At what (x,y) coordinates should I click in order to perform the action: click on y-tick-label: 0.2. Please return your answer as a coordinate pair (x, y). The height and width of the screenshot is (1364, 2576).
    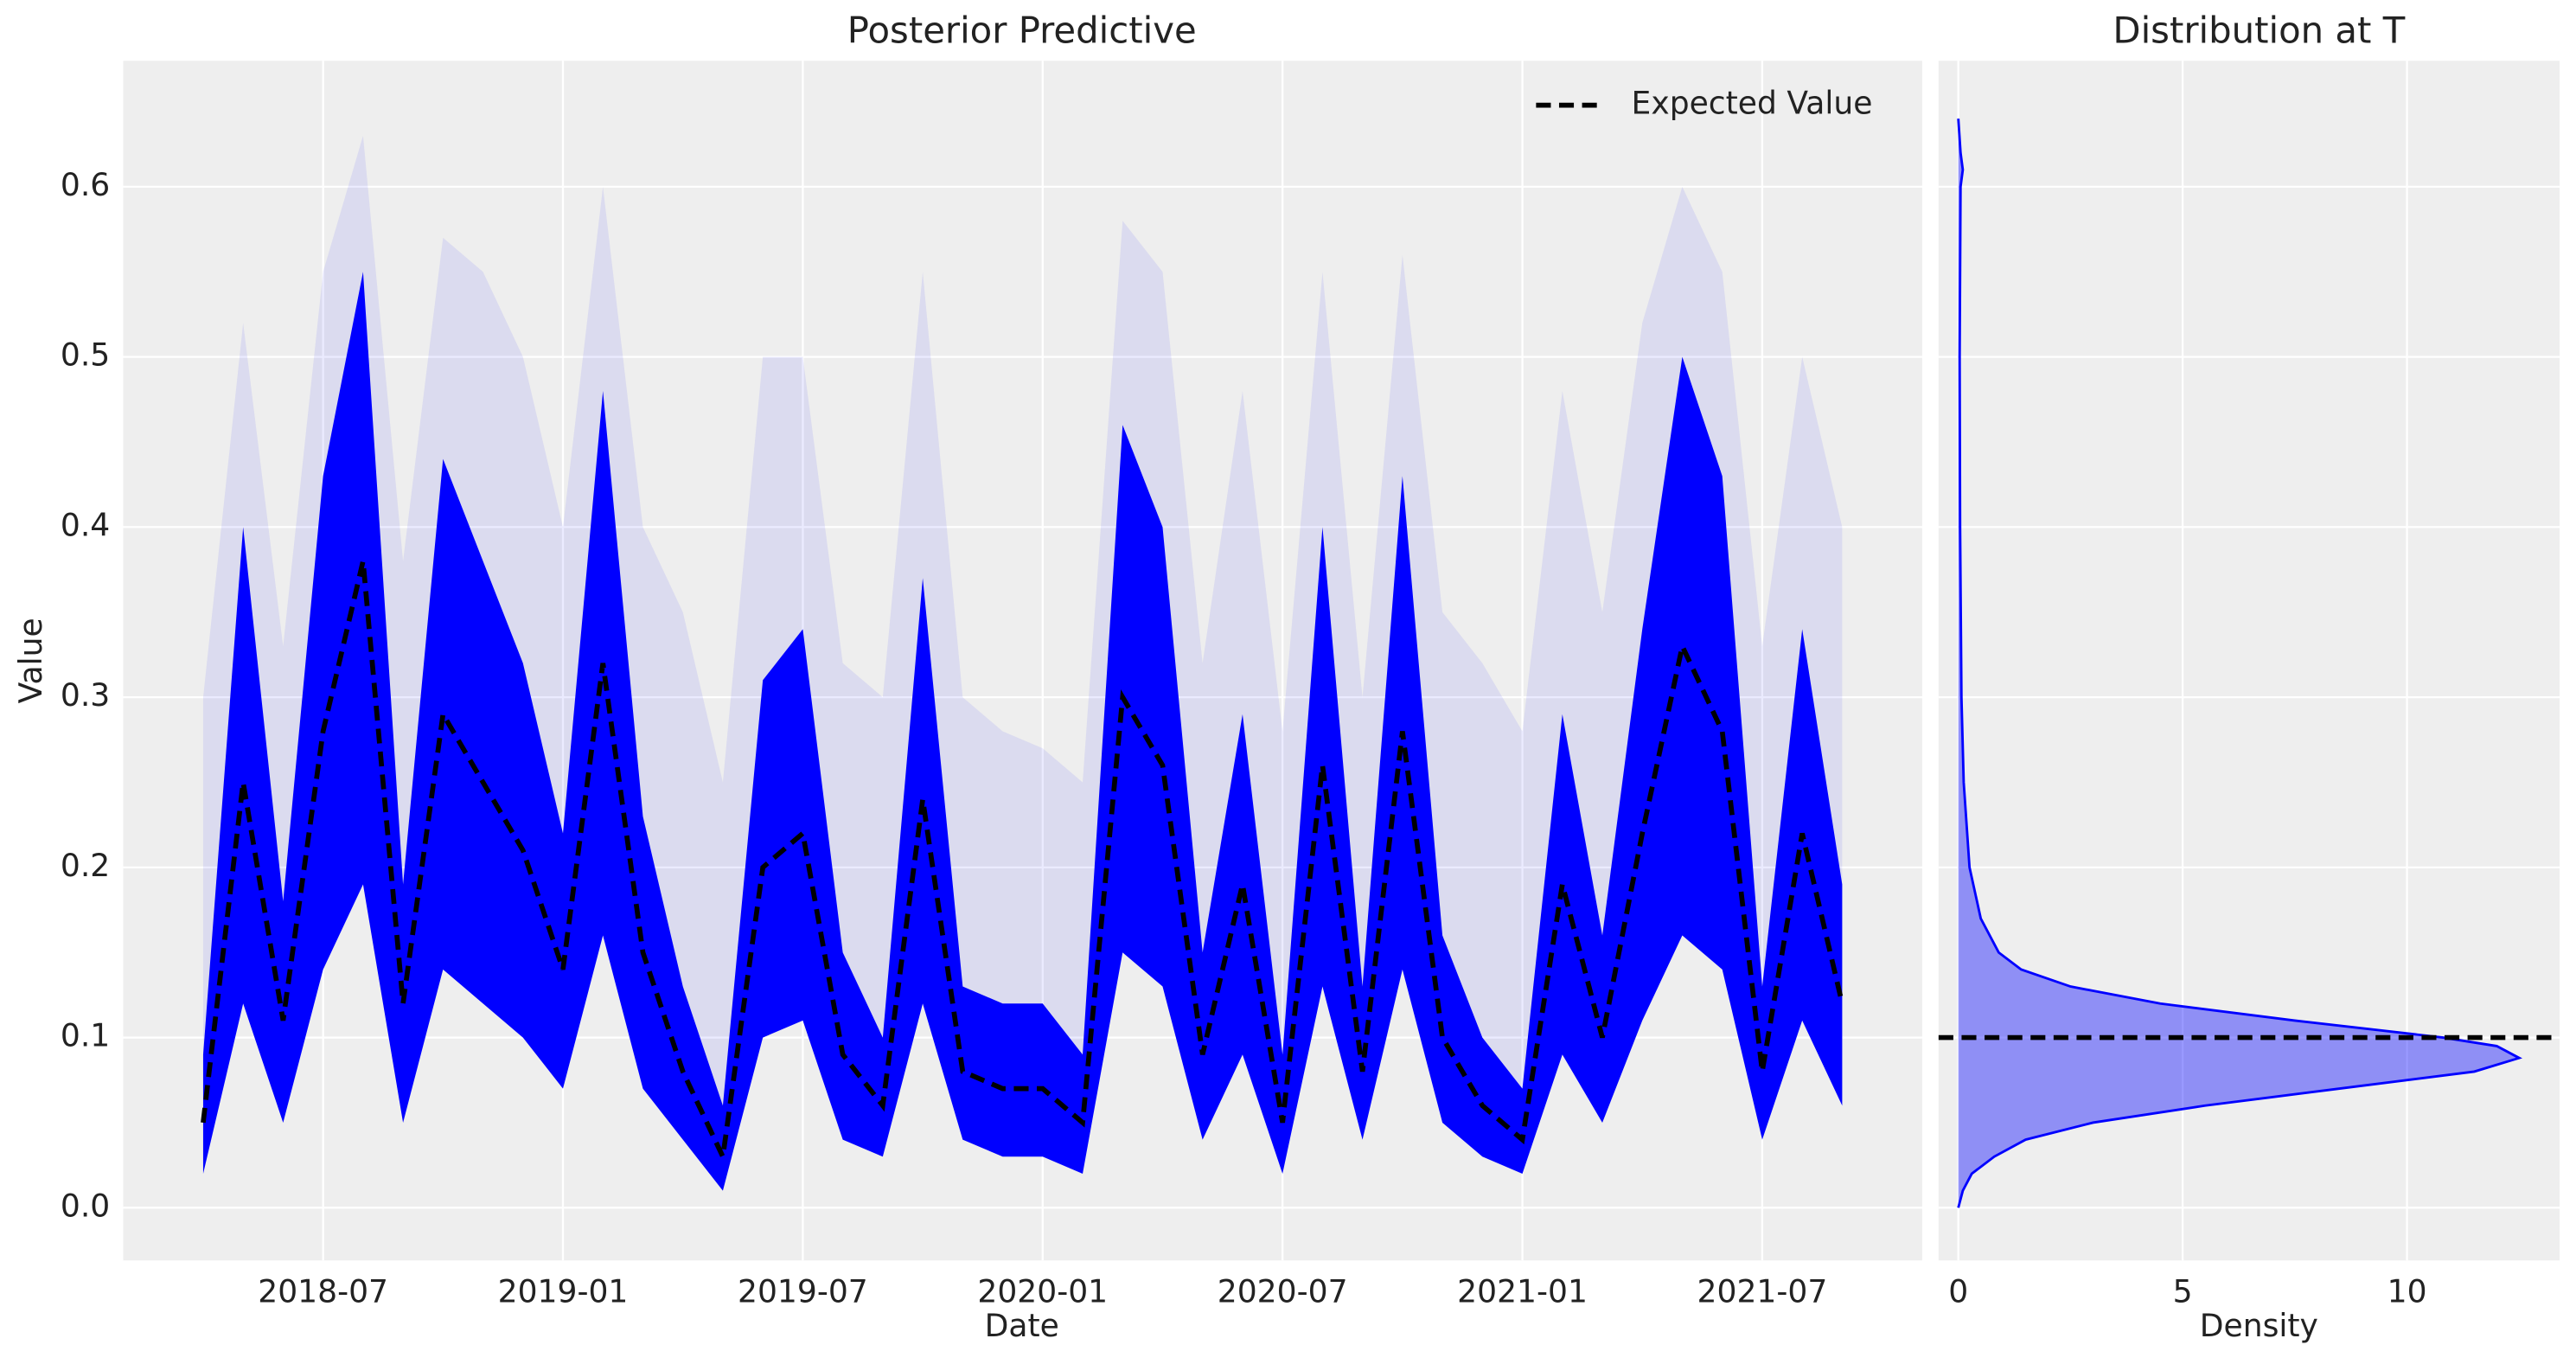
    Looking at the image, I should click on (85, 866).